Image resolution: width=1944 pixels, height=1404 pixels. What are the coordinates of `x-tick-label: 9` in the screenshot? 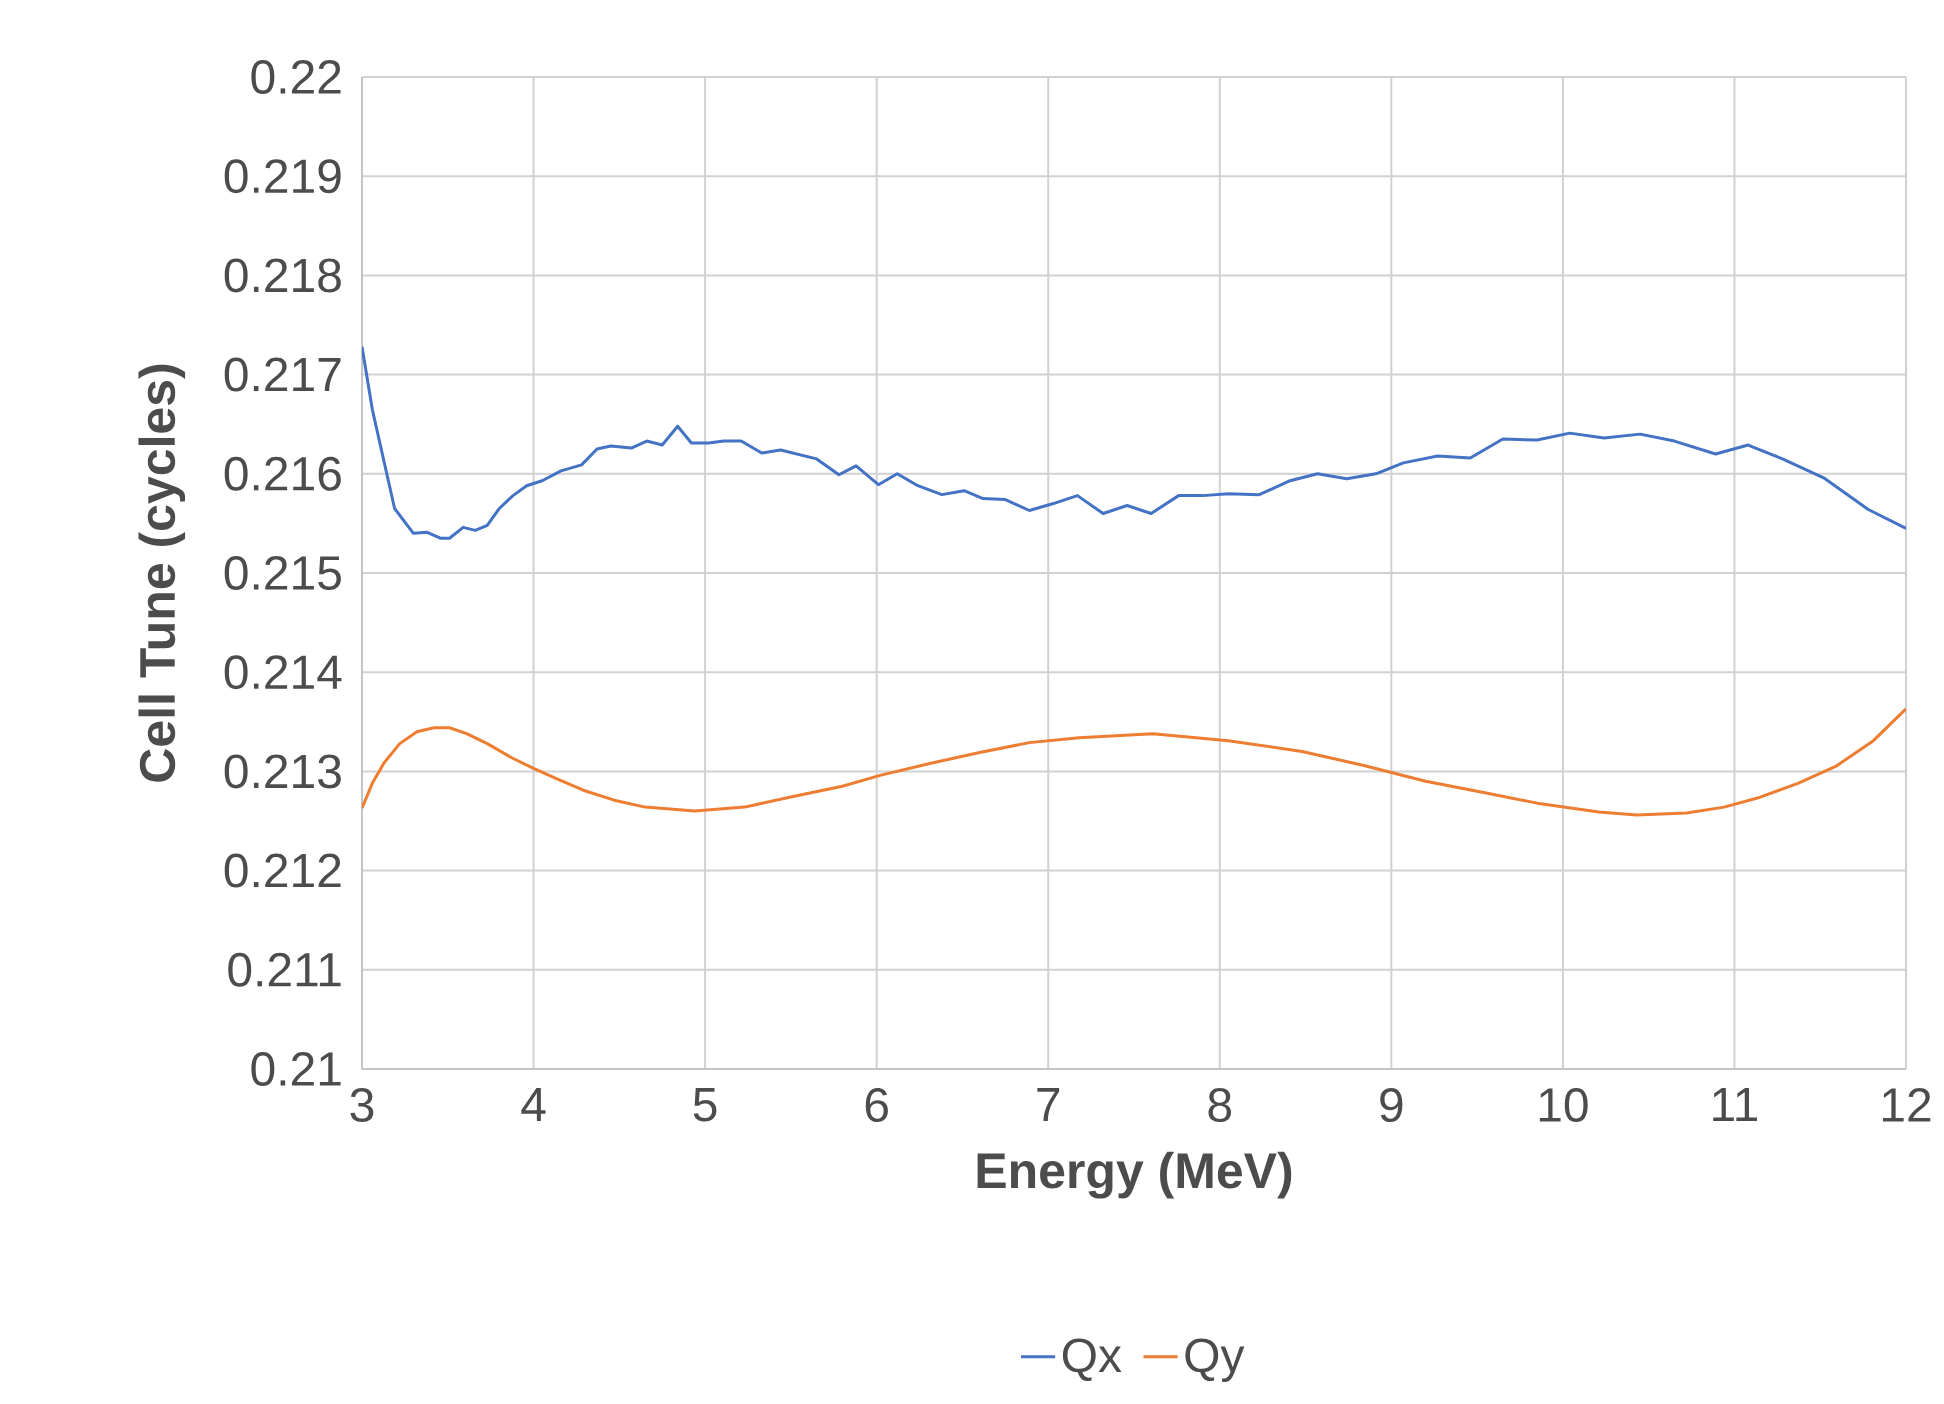 It's located at (1391, 1105).